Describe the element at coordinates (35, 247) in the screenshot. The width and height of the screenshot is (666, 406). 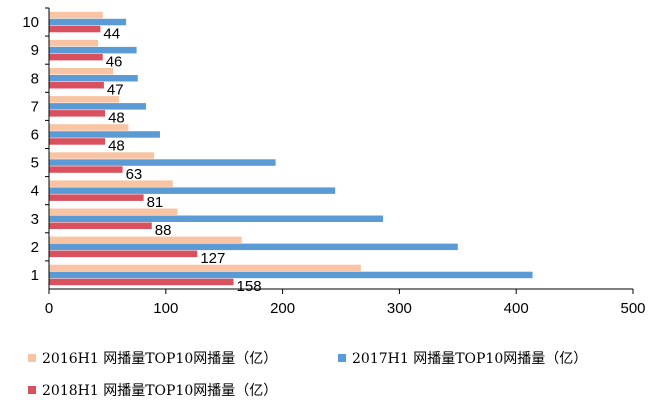
I see `y-tick-label-2: 2` at that location.